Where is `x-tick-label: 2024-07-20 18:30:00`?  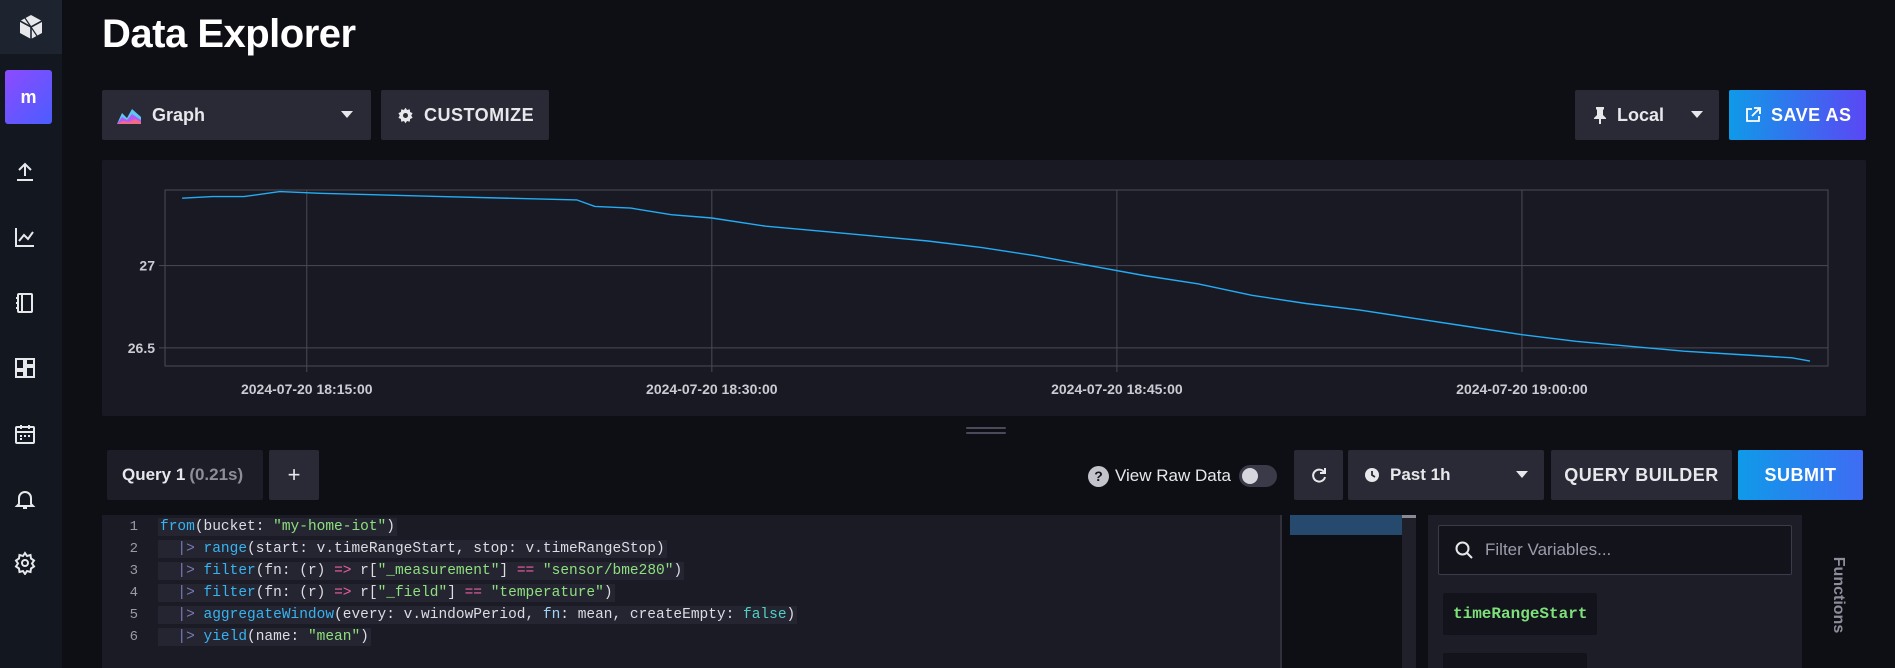 x-tick-label: 2024-07-20 18:30:00 is located at coordinates (712, 389).